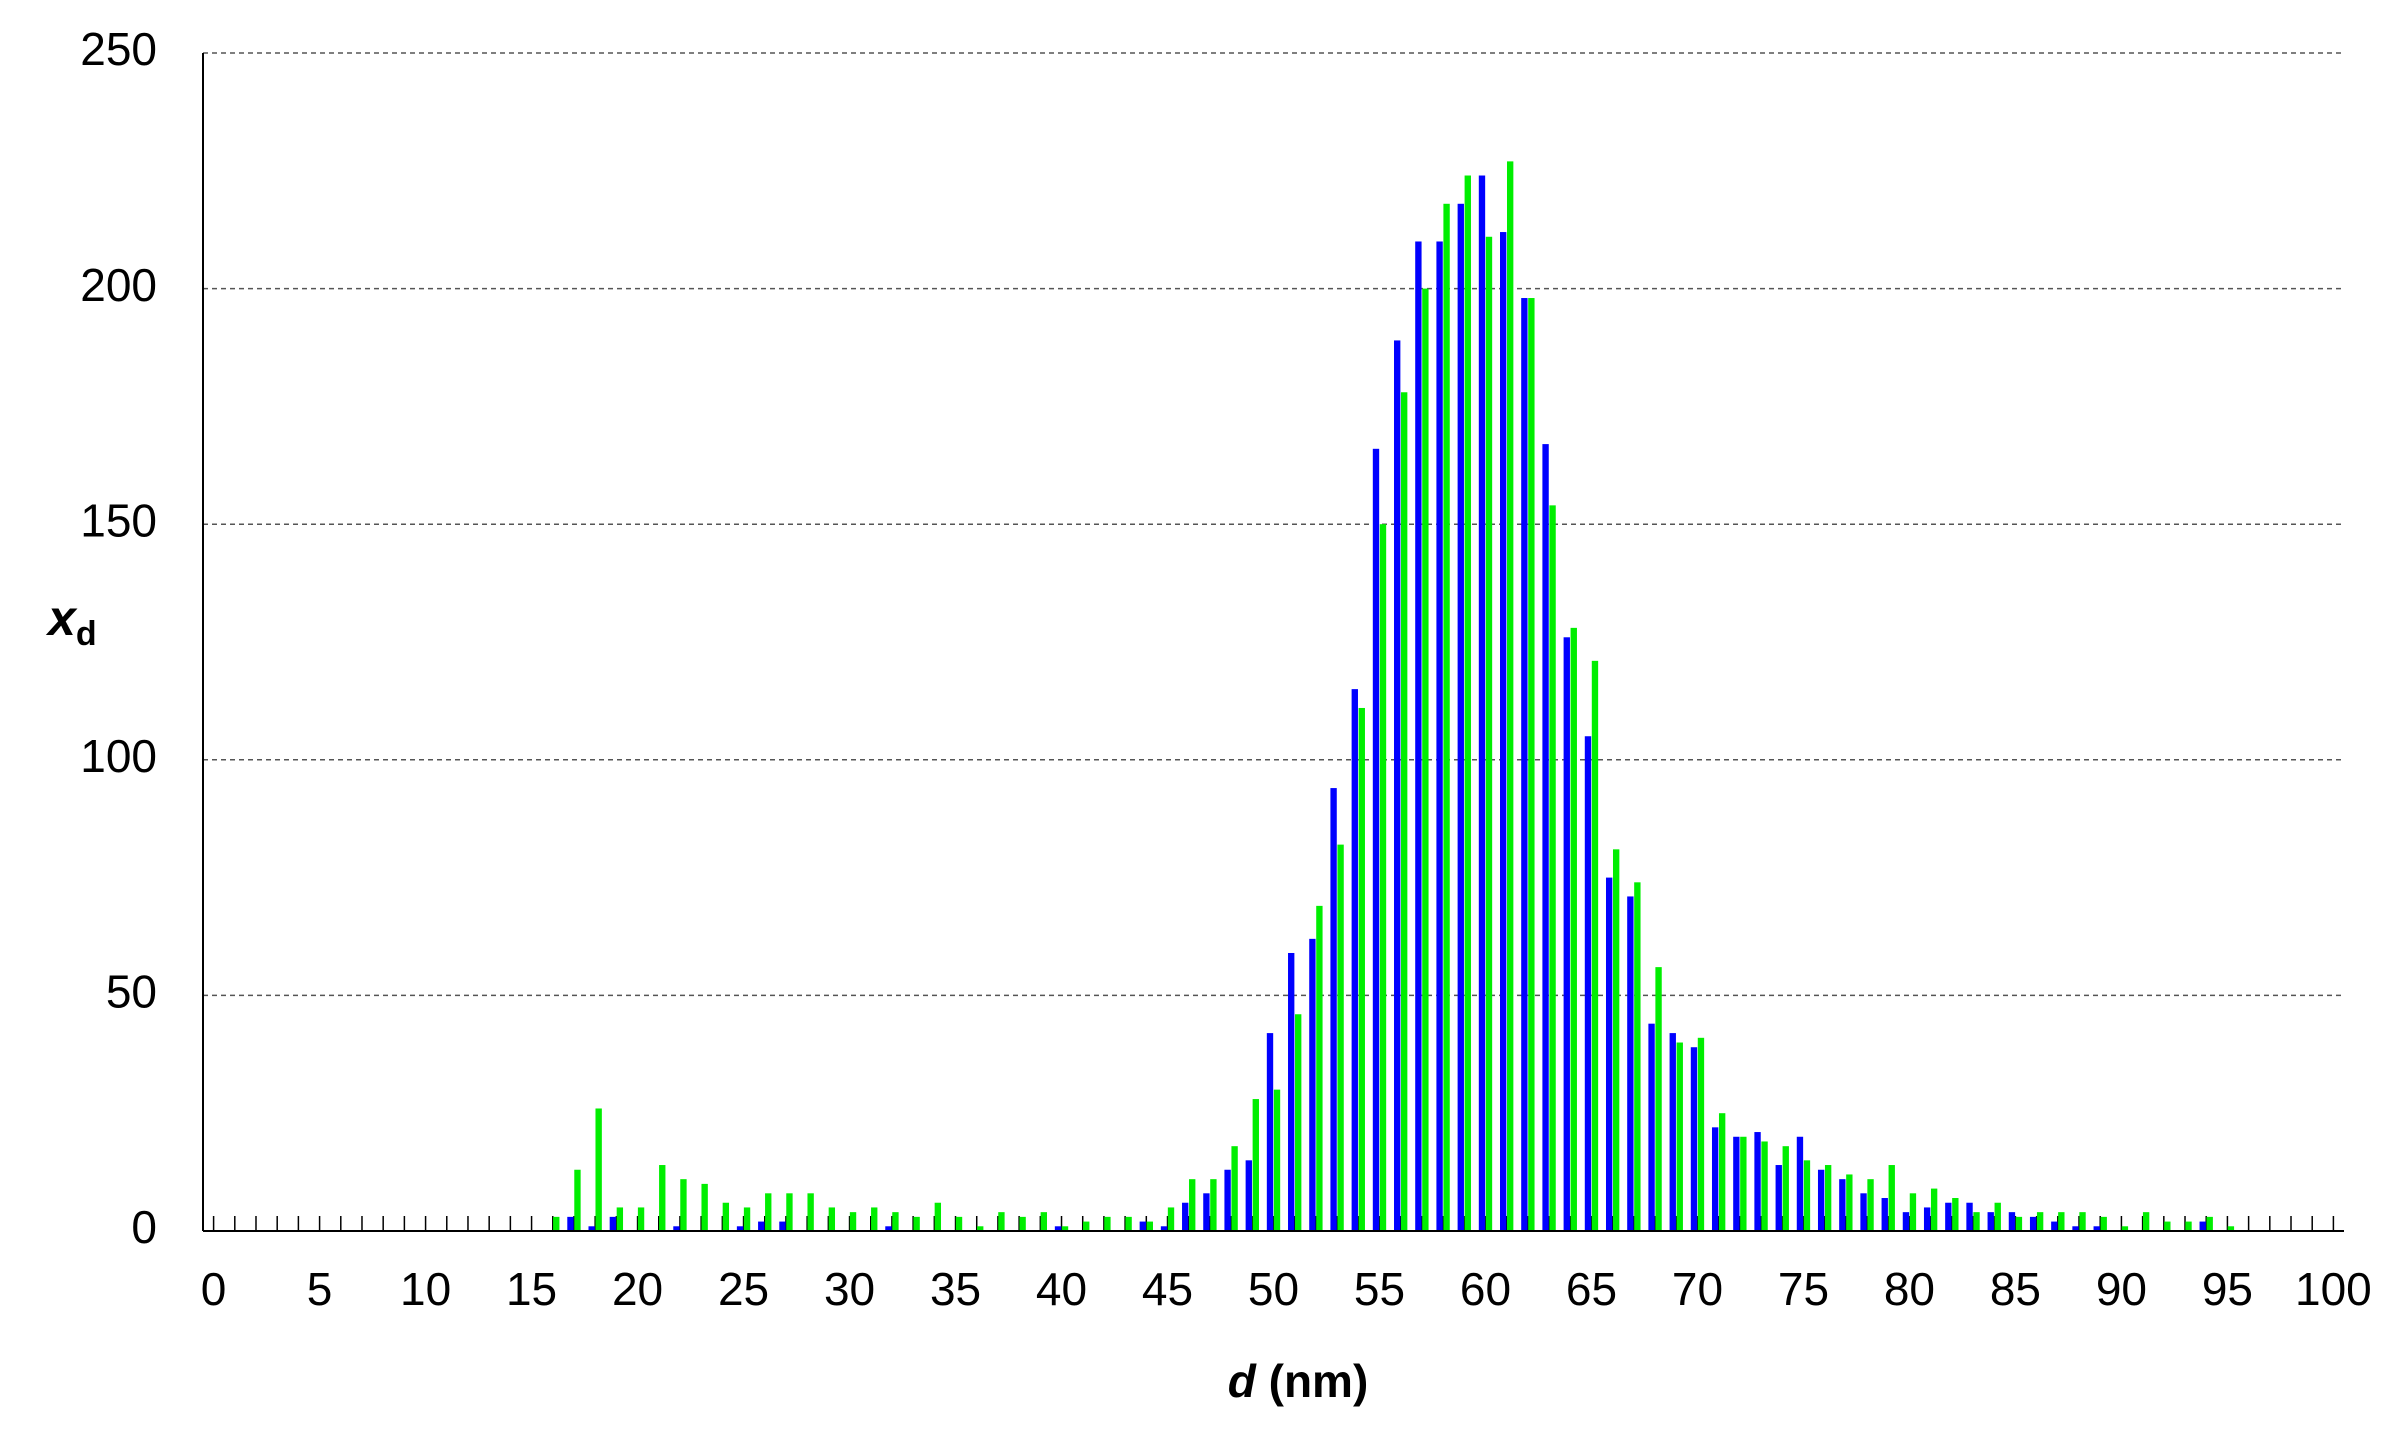 The width and height of the screenshot is (2391, 1442). Describe the element at coordinates (531, 1289) in the screenshot. I see `x-tick-label: 15` at that location.